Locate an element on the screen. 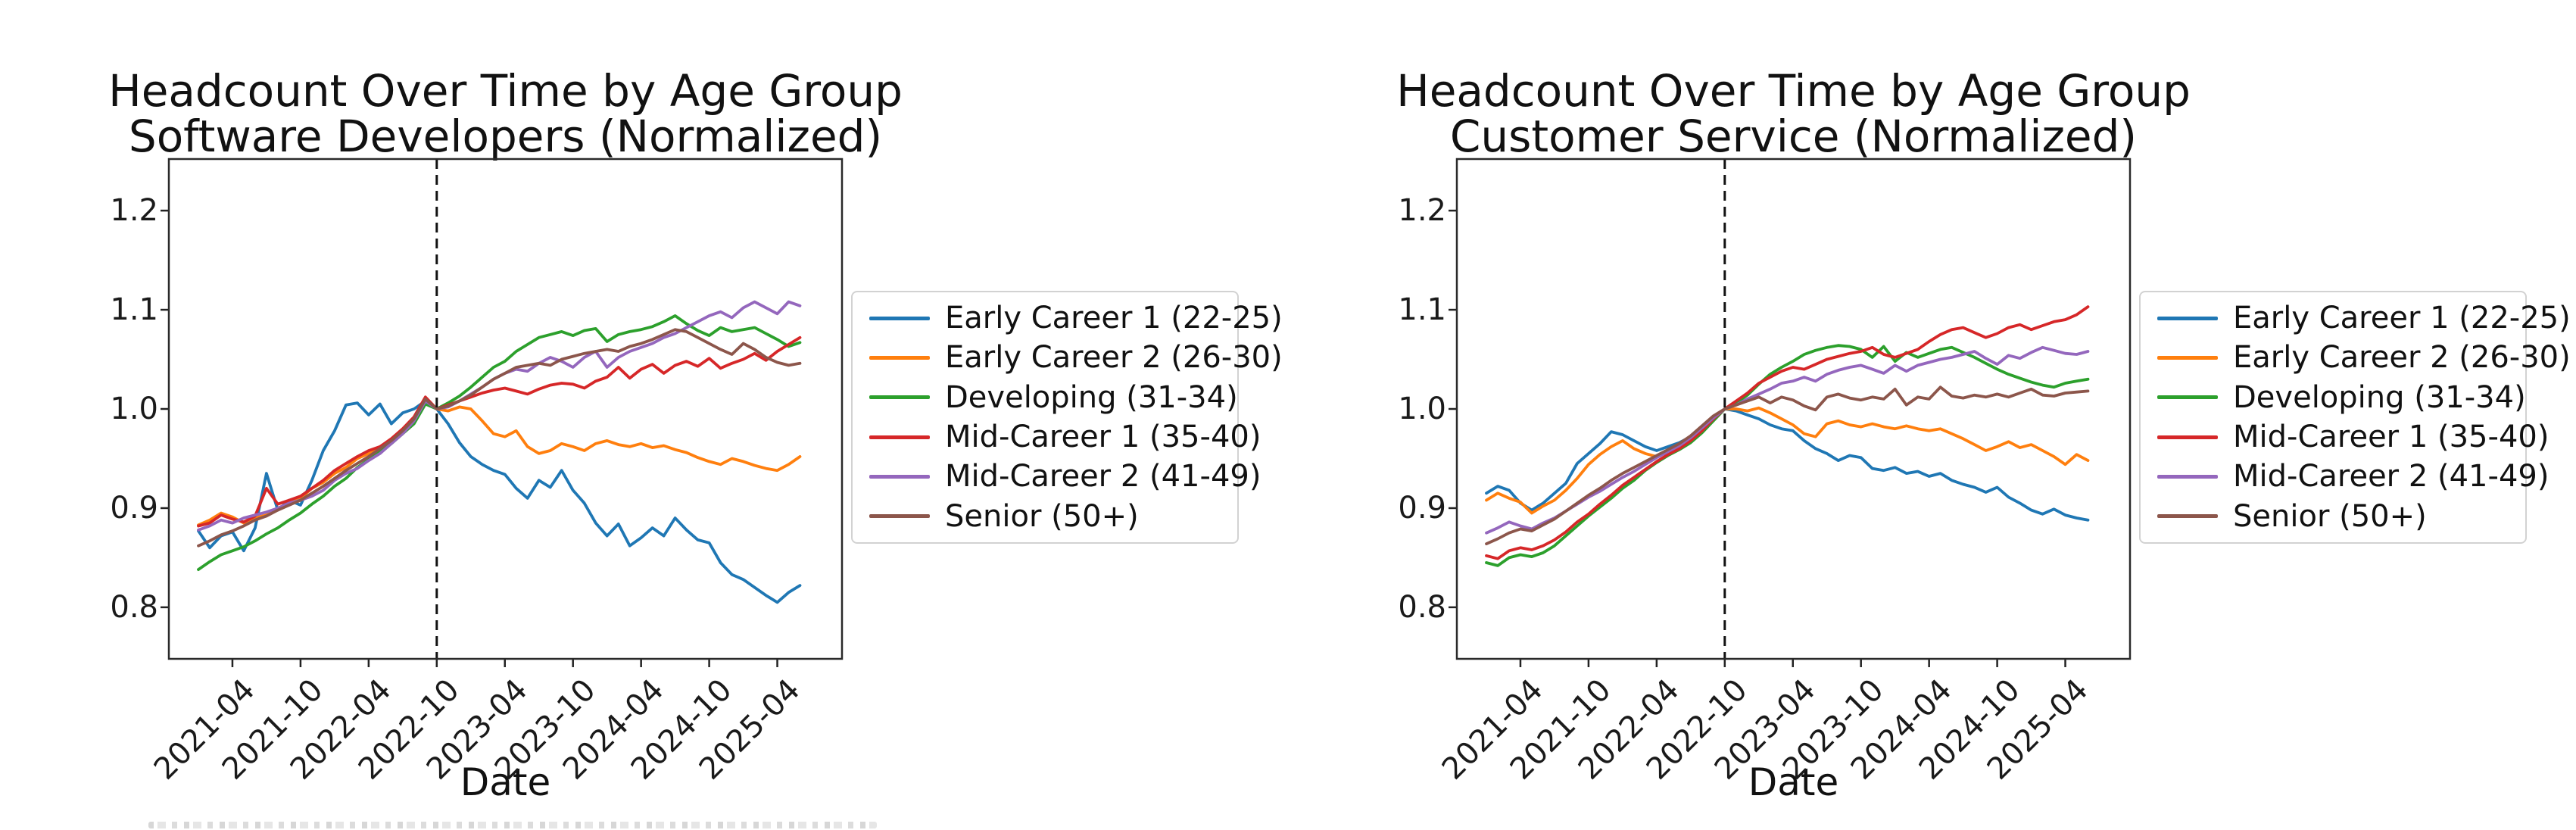 The height and width of the screenshot is (830, 2576). chart-title-line2: Customer Service (Normalized) is located at coordinates (1793, 137).